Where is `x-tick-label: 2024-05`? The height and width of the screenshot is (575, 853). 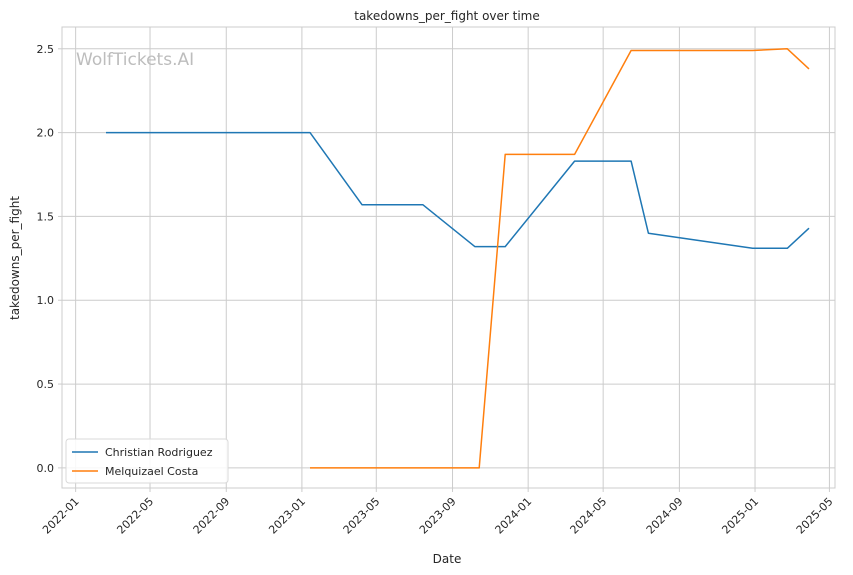 x-tick-label: 2024-05 is located at coordinates (589, 516).